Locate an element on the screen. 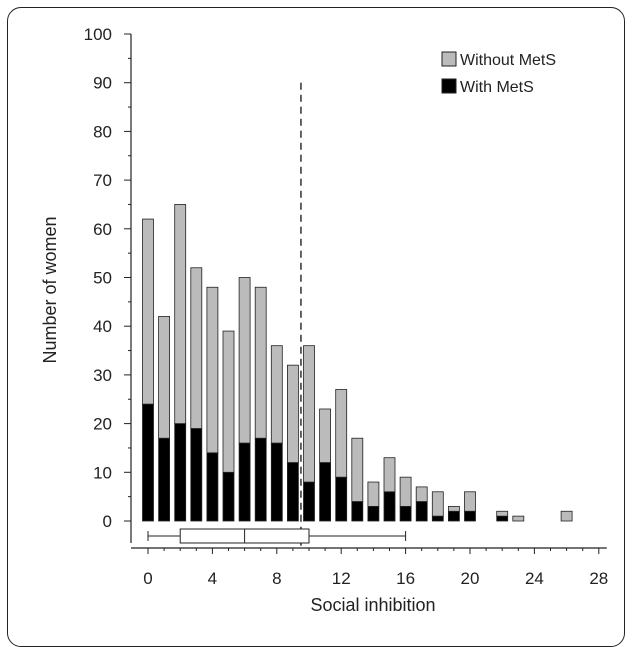 This screenshot has height=647, width=634. y-tick-label: 80 is located at coordinates (102, 131).